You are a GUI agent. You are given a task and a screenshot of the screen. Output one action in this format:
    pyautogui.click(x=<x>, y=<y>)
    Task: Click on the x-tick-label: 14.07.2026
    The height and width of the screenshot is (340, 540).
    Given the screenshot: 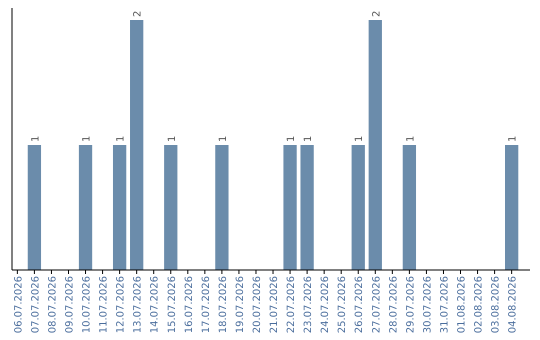 What is the action you would take?
    pyautogui.click(x=155, y=305)
    